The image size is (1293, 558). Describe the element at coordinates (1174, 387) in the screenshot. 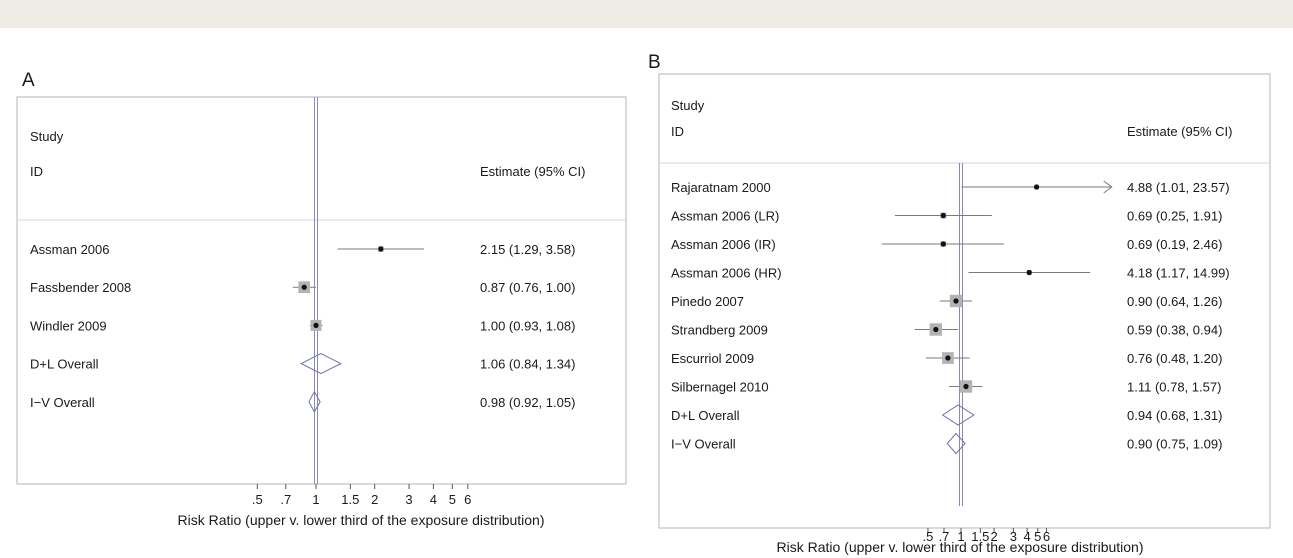

I see `estimate-label: 1.11 (0.78, 1.57)` at that location.